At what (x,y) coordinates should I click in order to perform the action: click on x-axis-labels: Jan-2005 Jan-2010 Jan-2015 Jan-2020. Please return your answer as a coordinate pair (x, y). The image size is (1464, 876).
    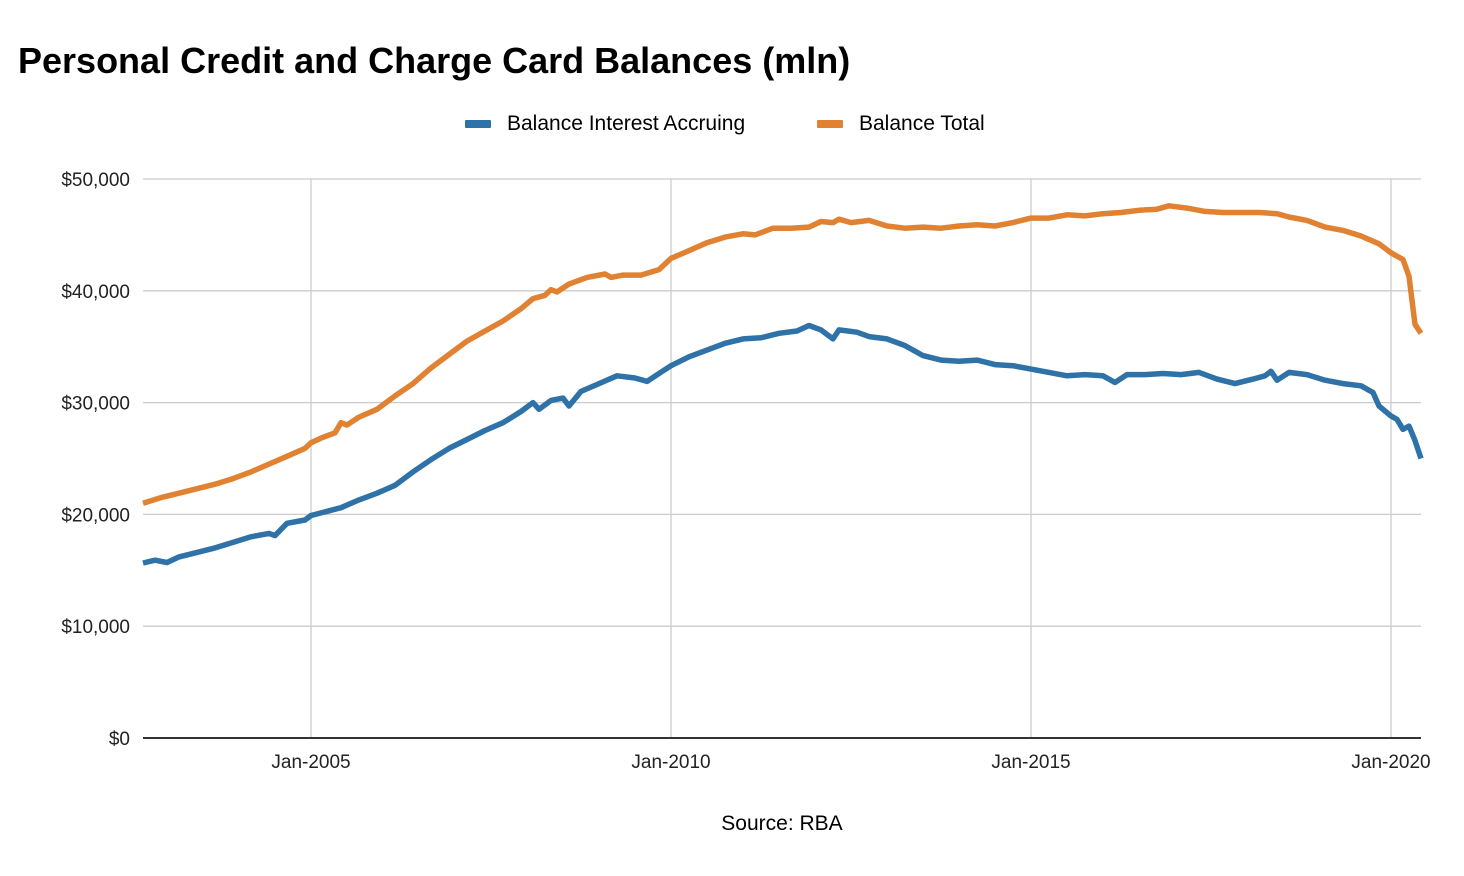
    Looking at the image, I should click on (850, 762).